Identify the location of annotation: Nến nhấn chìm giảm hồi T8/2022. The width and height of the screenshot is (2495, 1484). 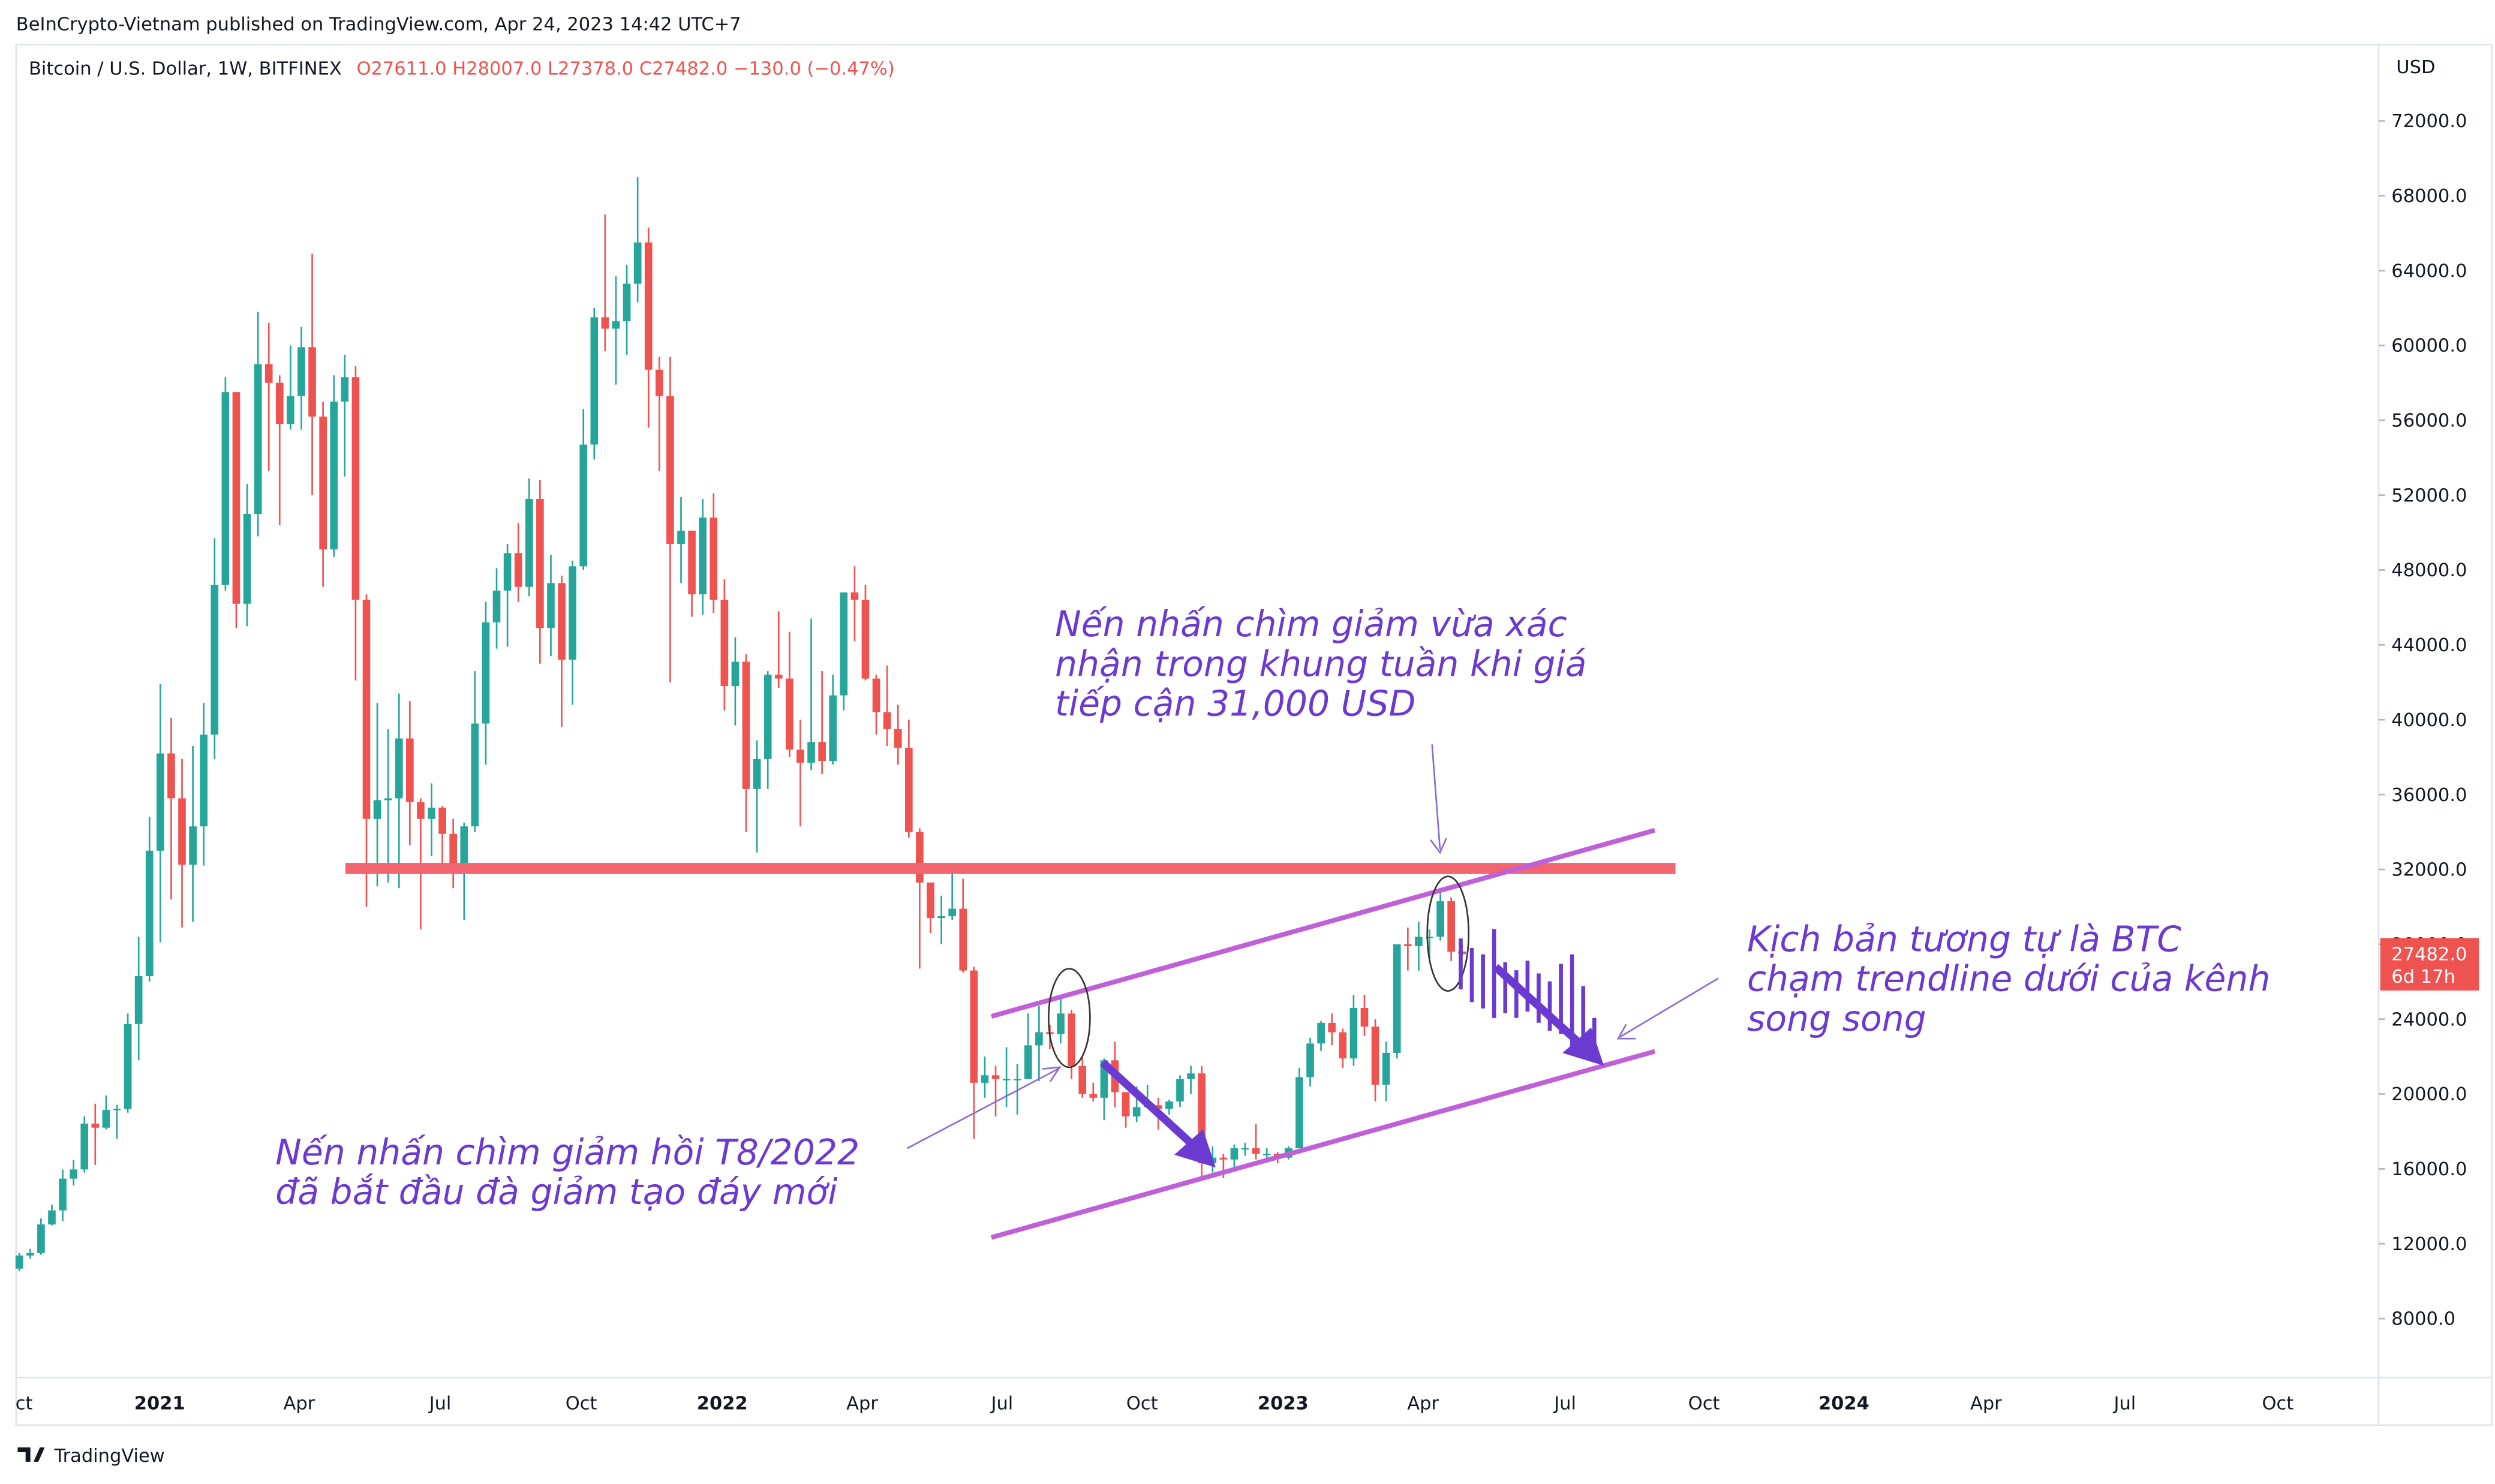
(567, 1152).